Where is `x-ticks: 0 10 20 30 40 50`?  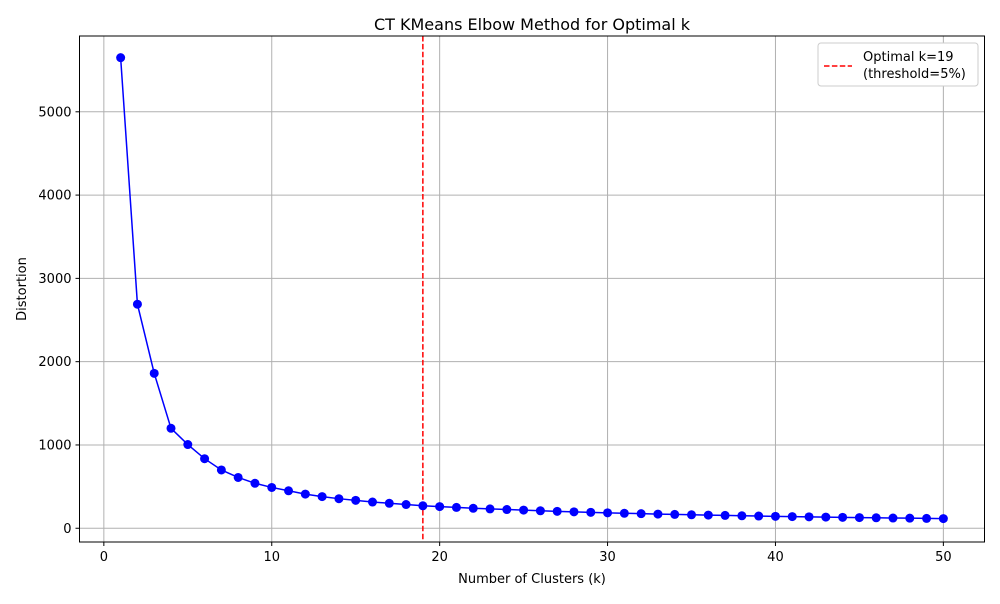 x-ticks: 0 10 20 30 40 50 is located at coordinates (526, 553).